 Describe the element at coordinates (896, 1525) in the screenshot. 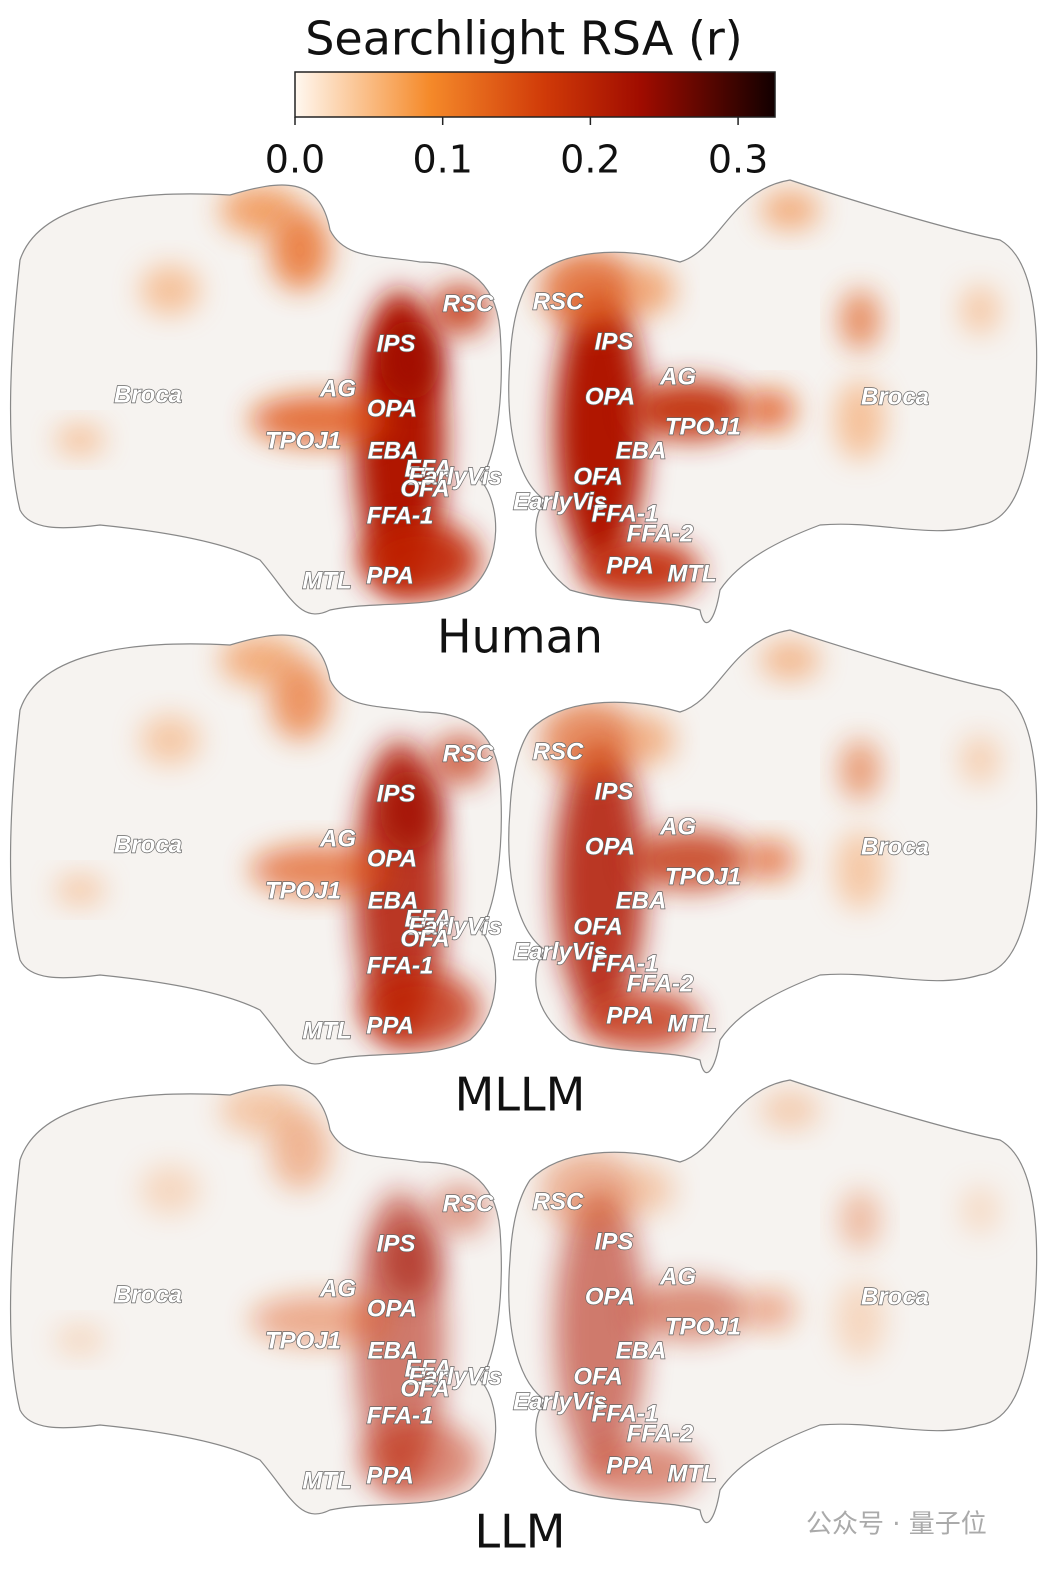

I see `watermark: 公众号 · 量子位` at that location.